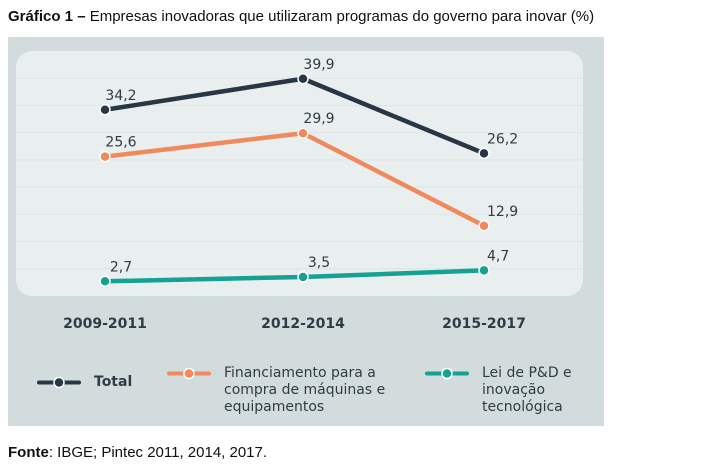  Describe the element at coordinates (105, 324) in the screenshot. I see `x-tick-label: 2009-2011` at that location.